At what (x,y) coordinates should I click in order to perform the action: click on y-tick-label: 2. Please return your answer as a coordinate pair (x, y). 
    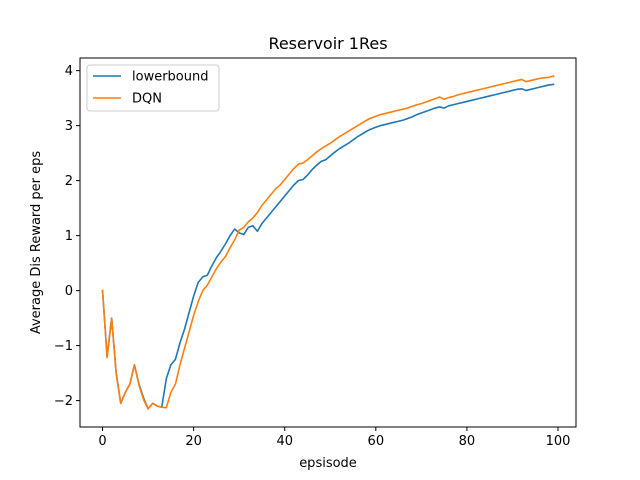
    Looking at the image, I should click on (69, 181).